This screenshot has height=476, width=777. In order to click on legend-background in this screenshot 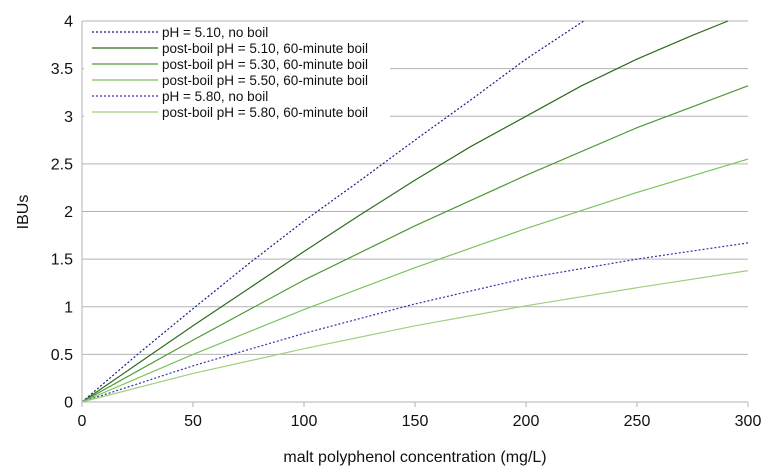, I will do `click(237, 71)`.